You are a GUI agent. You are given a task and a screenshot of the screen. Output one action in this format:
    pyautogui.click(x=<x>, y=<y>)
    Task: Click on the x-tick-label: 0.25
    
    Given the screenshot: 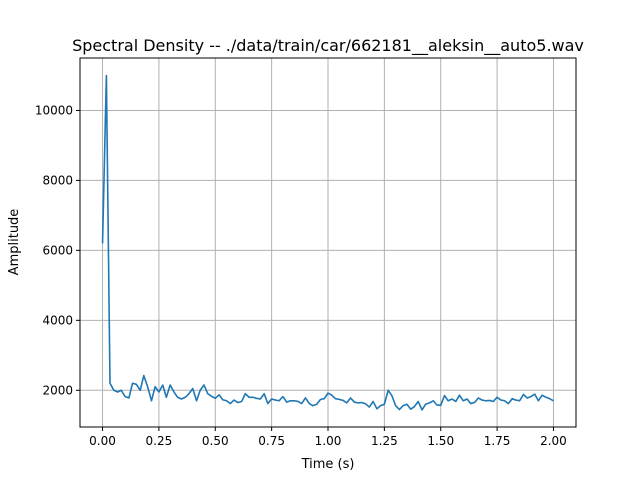 What is the action you would take?
    pyautogui.click(x=159, y=441)
    